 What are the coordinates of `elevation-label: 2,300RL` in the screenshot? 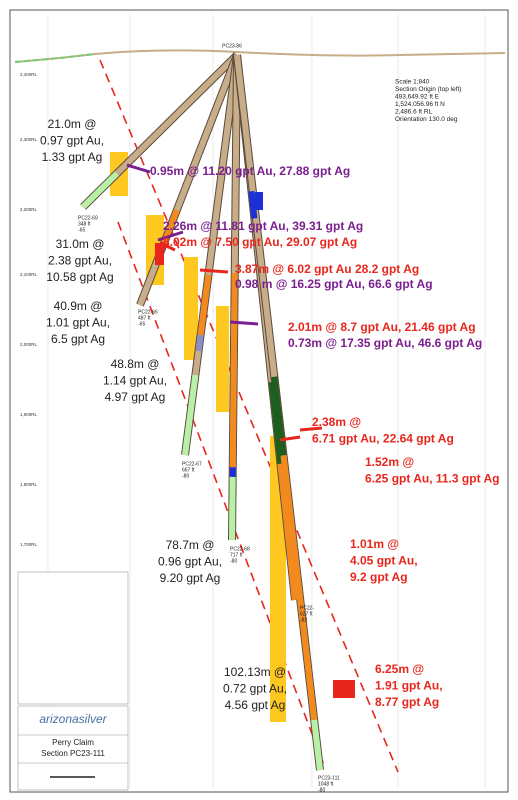 It's located at (29, 139).